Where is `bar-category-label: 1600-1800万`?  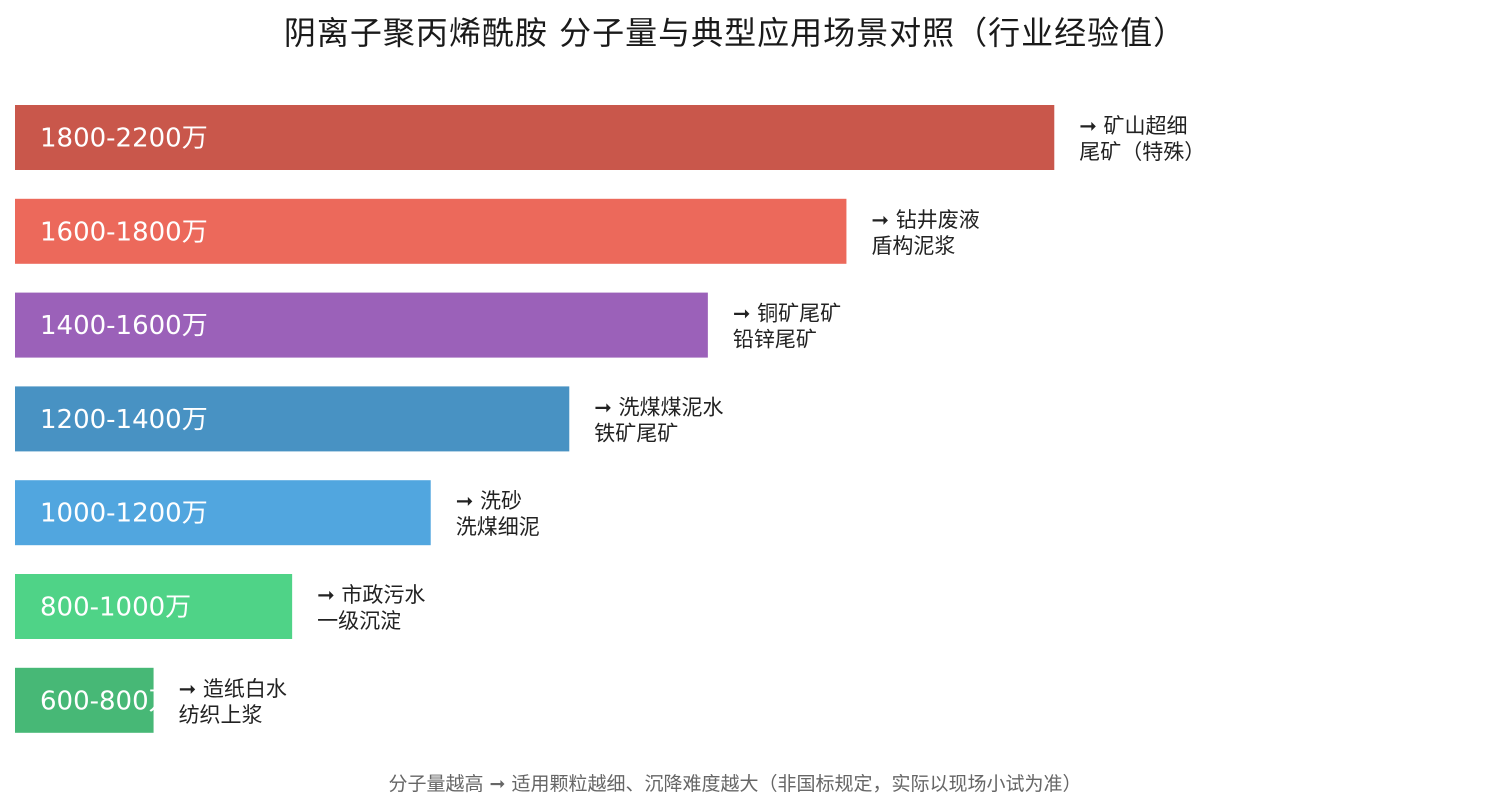
bar-category-label: 1600-1800万 is located at coordinates (124, 232).